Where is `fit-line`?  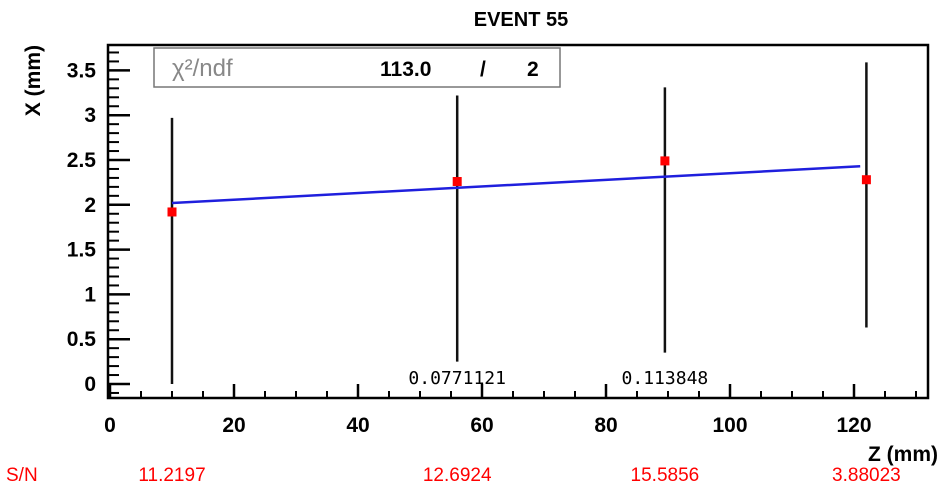 fit-line is located at coordinates (516, 185).